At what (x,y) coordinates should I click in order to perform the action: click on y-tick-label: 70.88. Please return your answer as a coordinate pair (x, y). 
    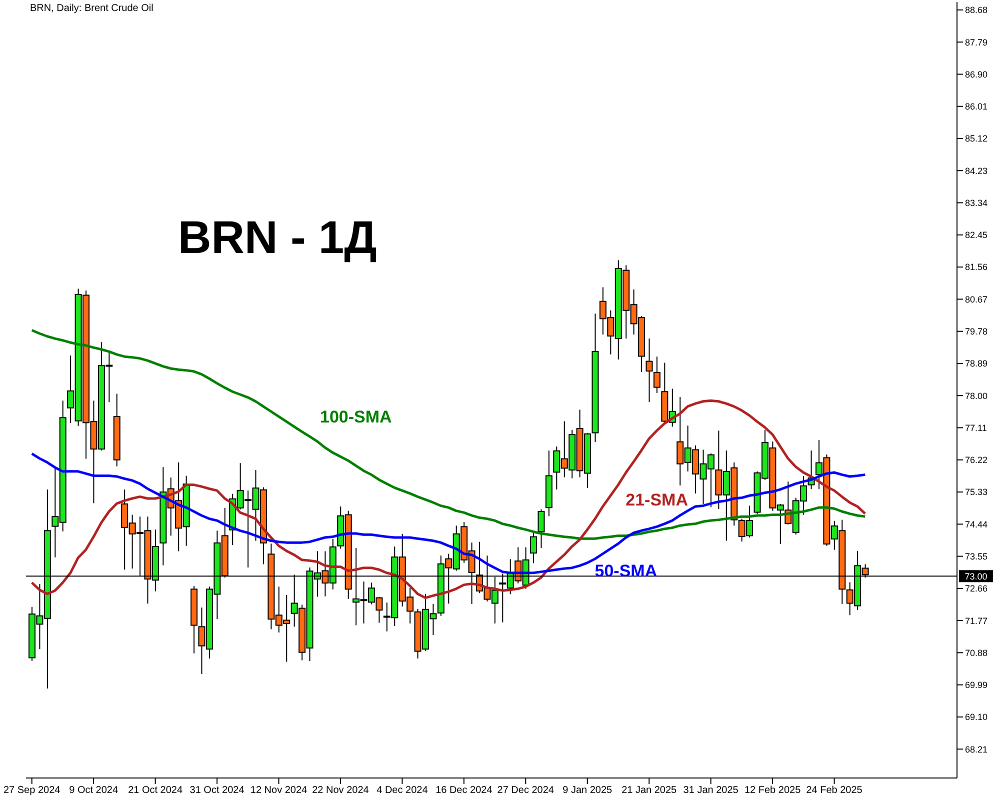
    Looking at the image, I should click on (976, 653).